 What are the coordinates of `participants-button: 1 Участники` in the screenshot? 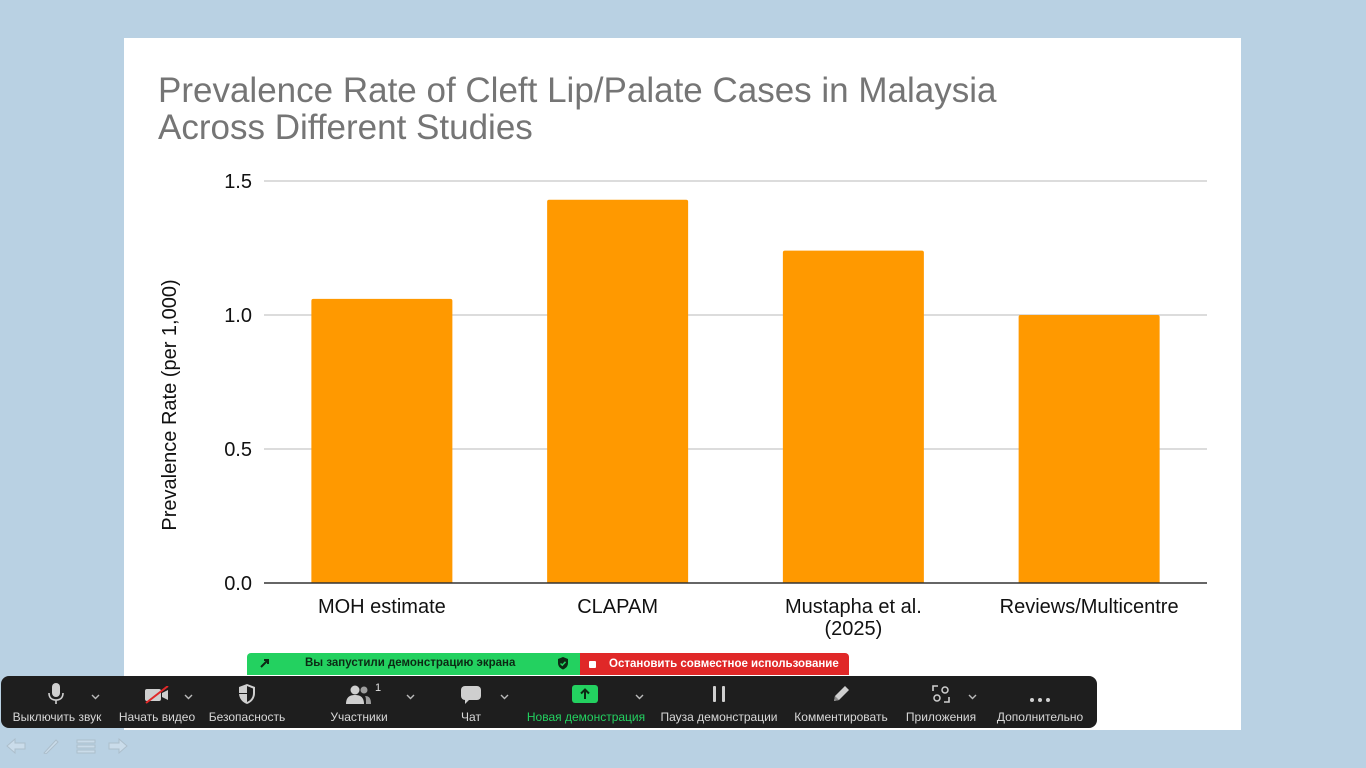 It's located at (358, 702).